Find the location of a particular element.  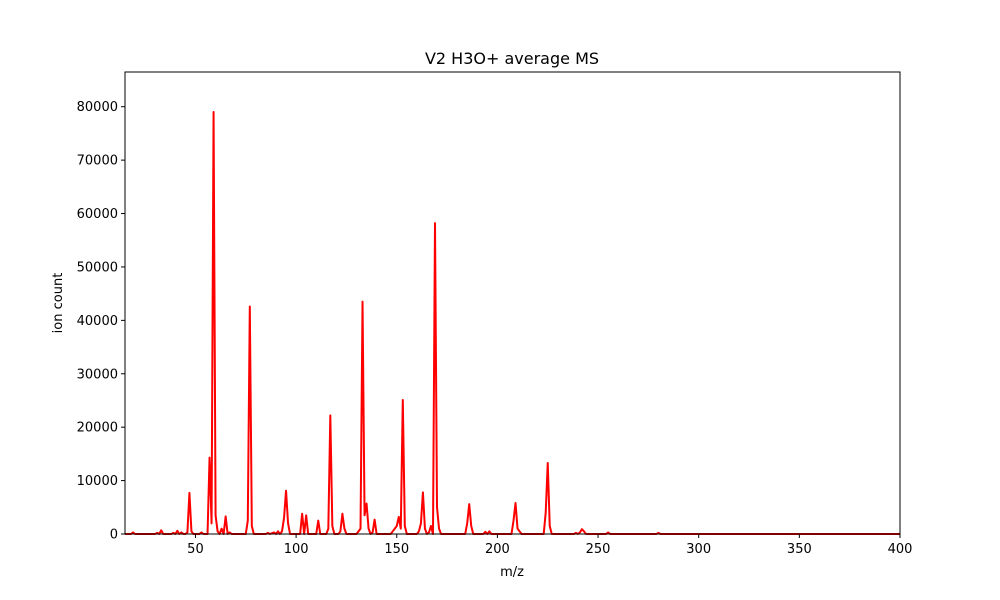

y-tick-label: 40000 is located at coordinates (97, 321).